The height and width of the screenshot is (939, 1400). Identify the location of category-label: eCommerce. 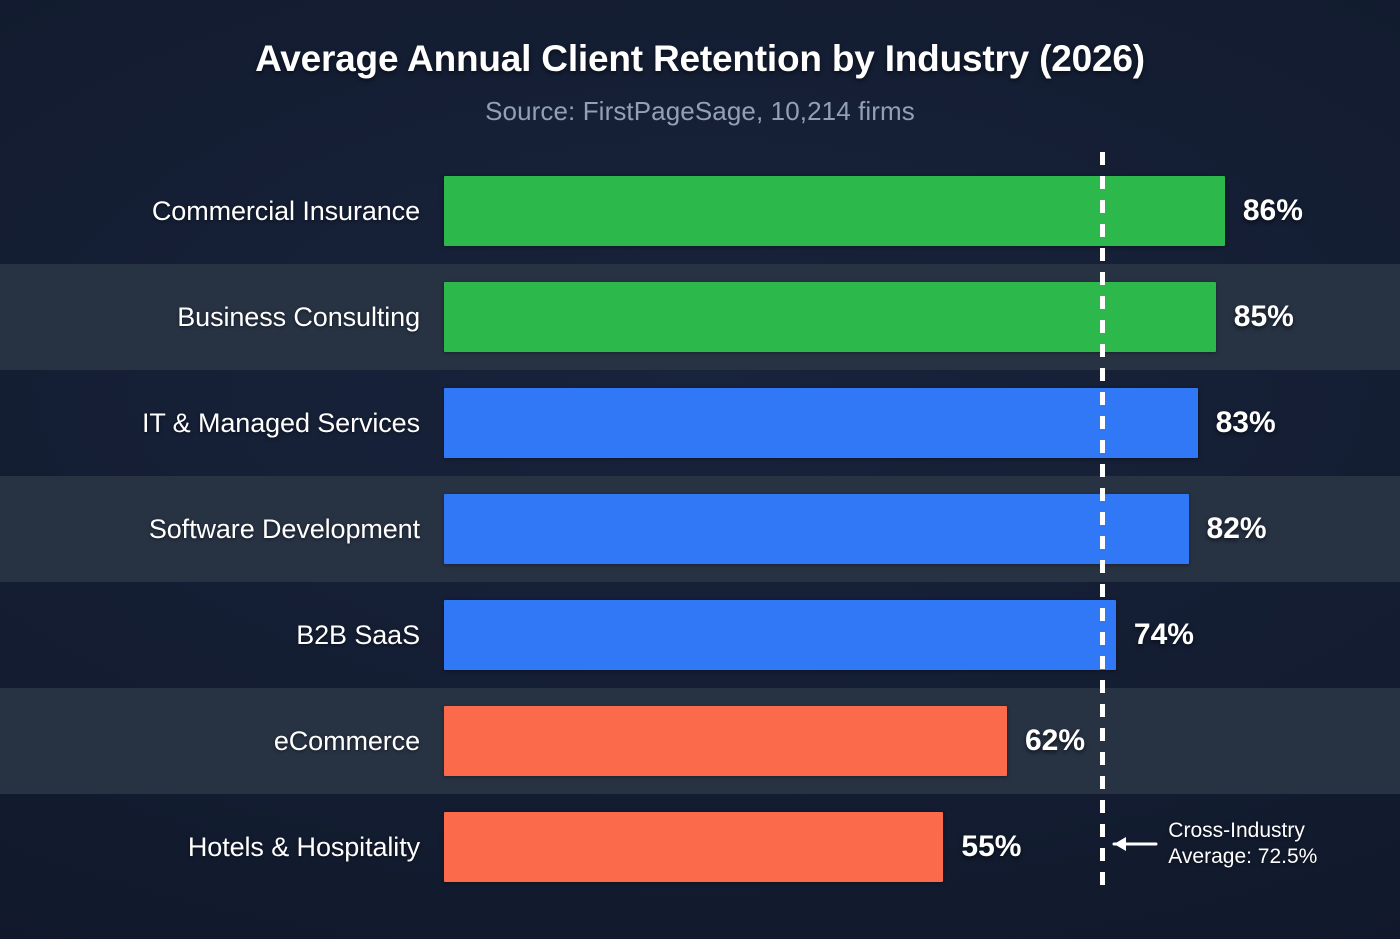
(346, 740).